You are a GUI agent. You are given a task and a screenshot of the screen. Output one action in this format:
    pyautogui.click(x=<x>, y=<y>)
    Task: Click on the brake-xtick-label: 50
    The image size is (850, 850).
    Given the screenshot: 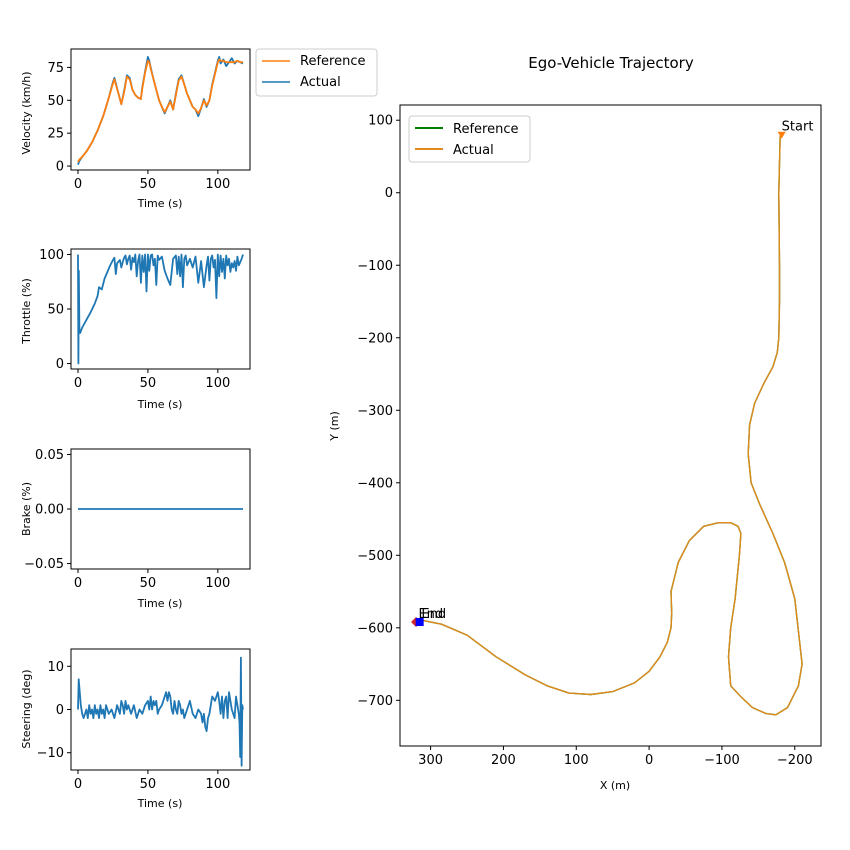 What is the action you would take?
    pyautogui.click(x=148, y=583)
    